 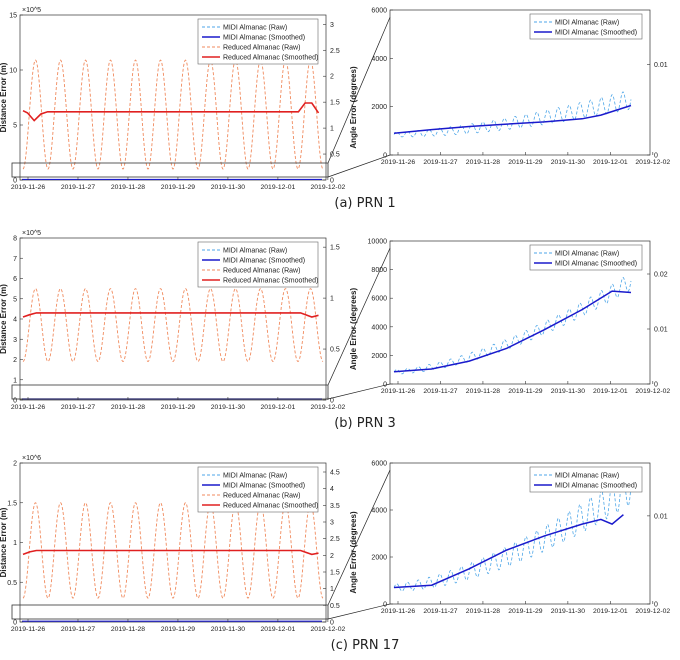 What do you see at coordinates (15, 239) in the screenshot?
I see `y-tick-label: 8` at bounding box center [15, 239].